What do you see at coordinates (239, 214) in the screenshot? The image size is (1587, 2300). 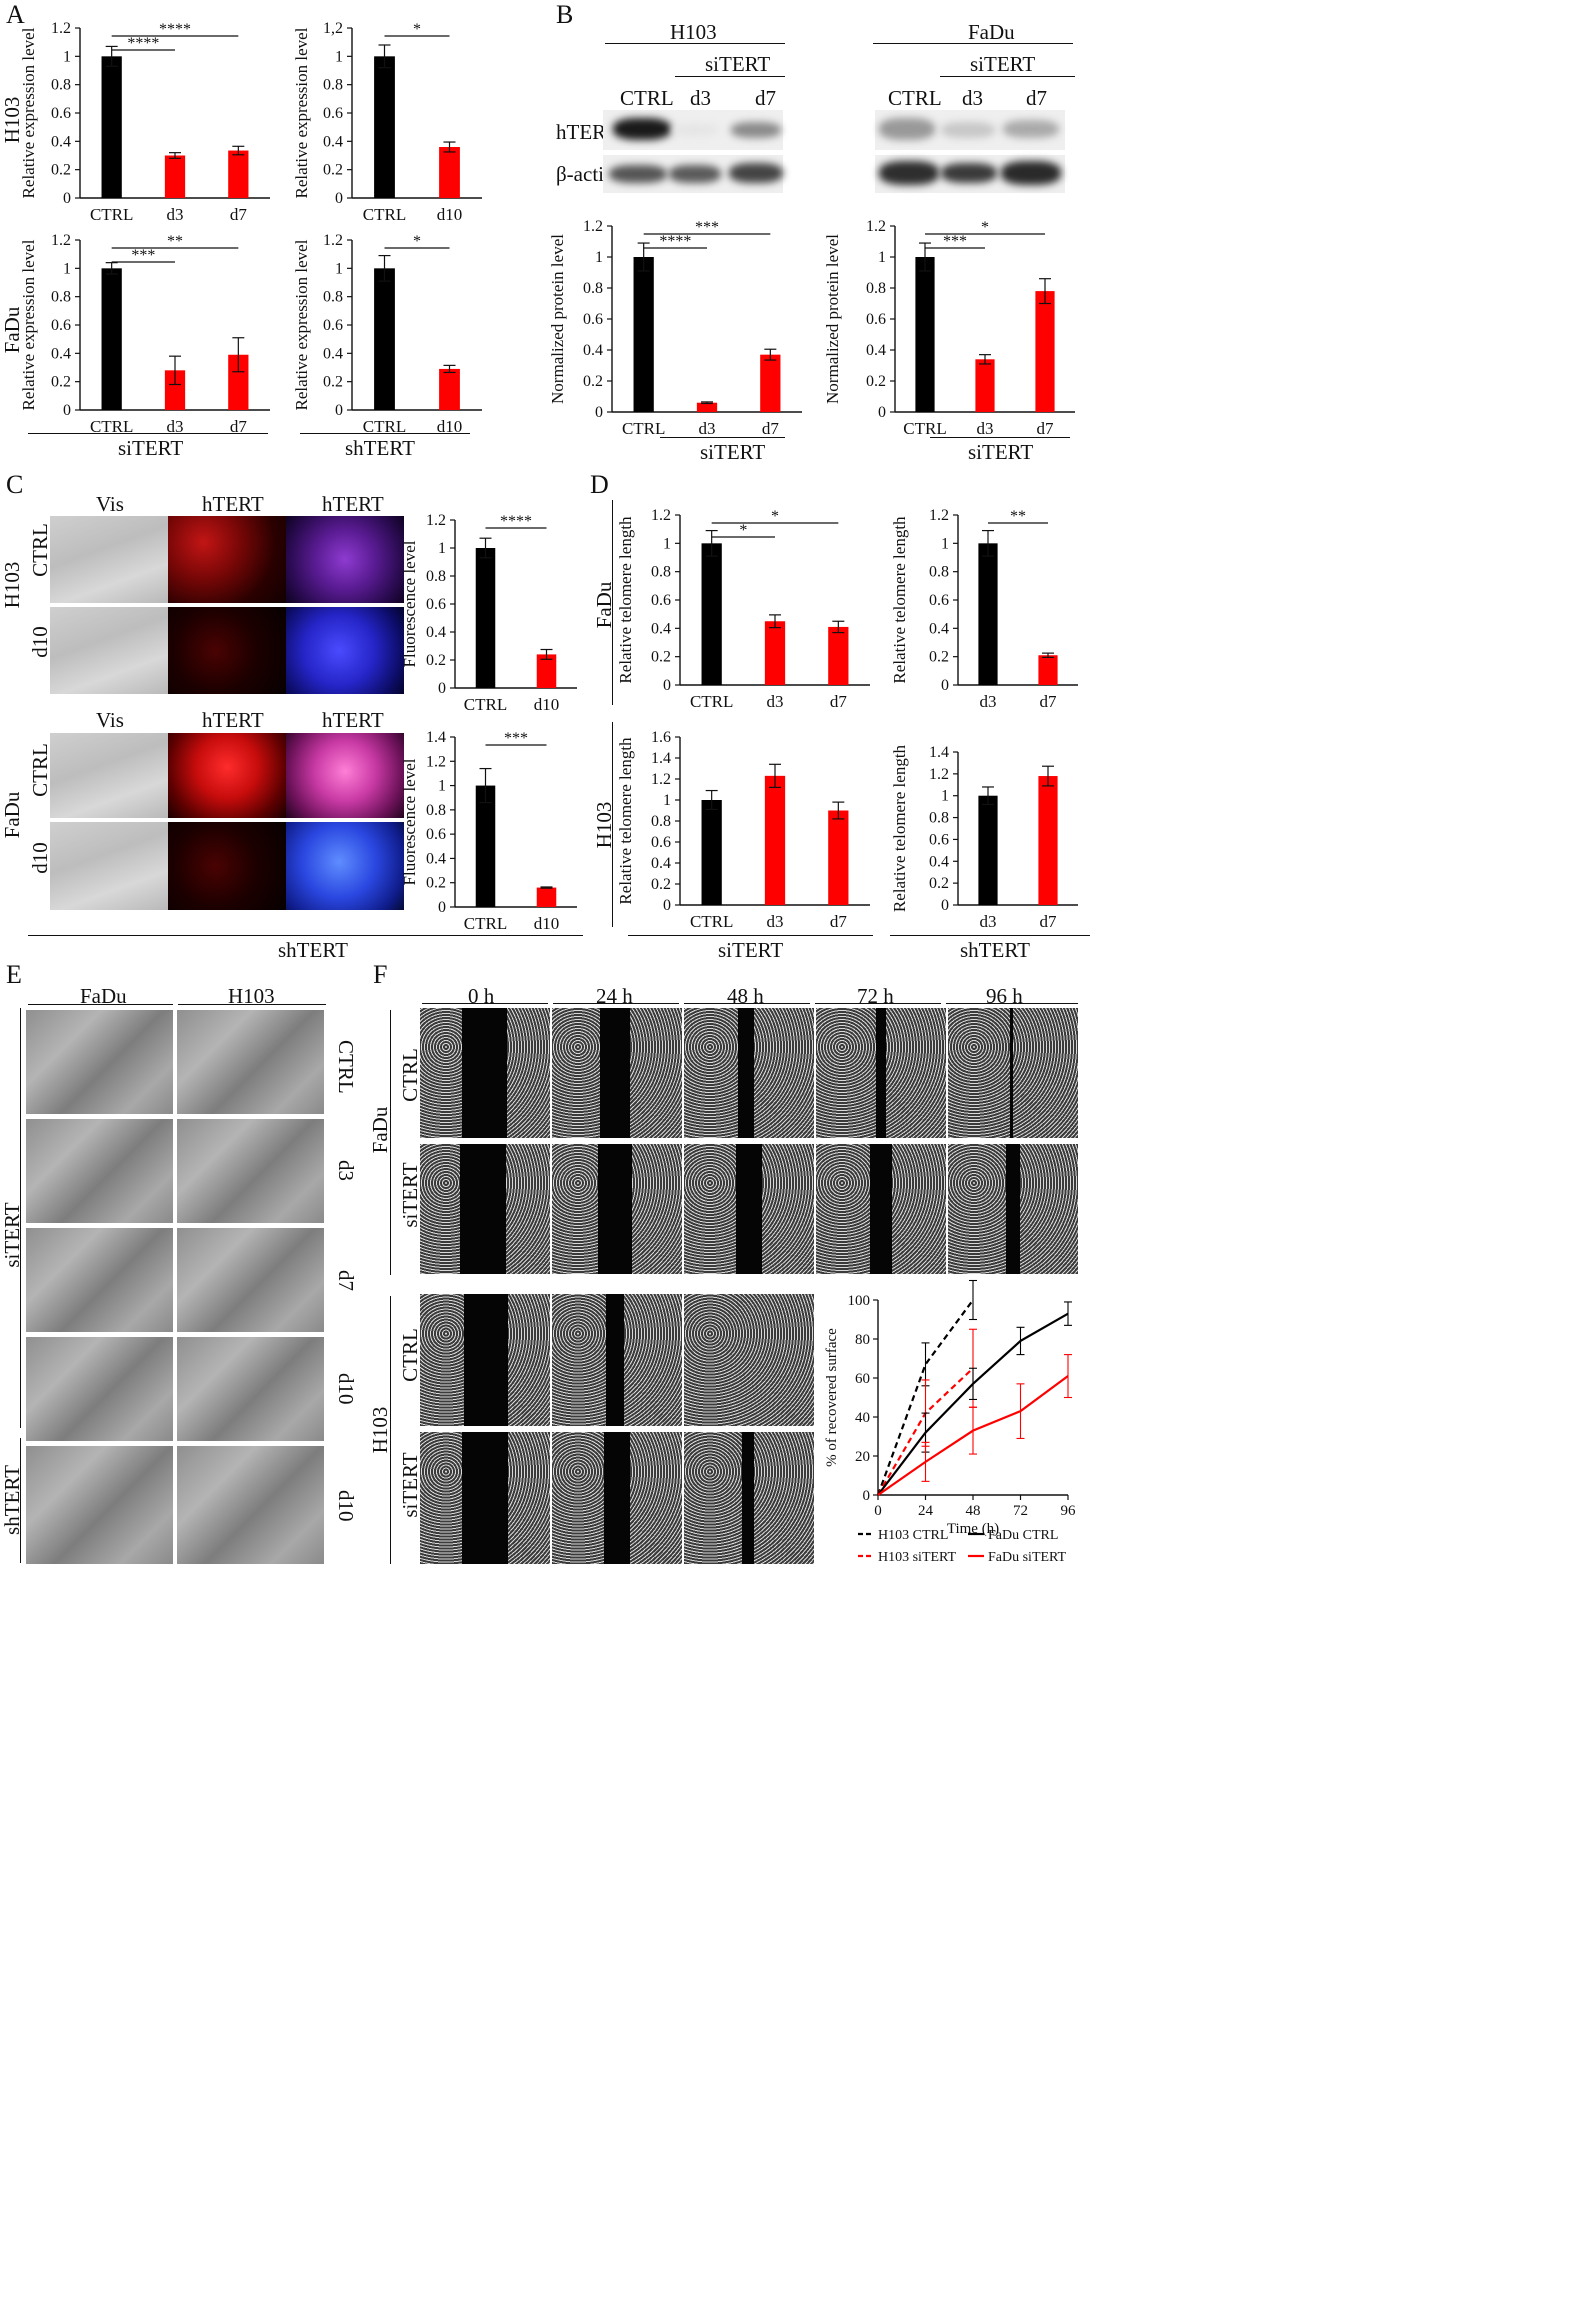 I see `x-tick-label-A1: d7` at bounding box center [239, 214].